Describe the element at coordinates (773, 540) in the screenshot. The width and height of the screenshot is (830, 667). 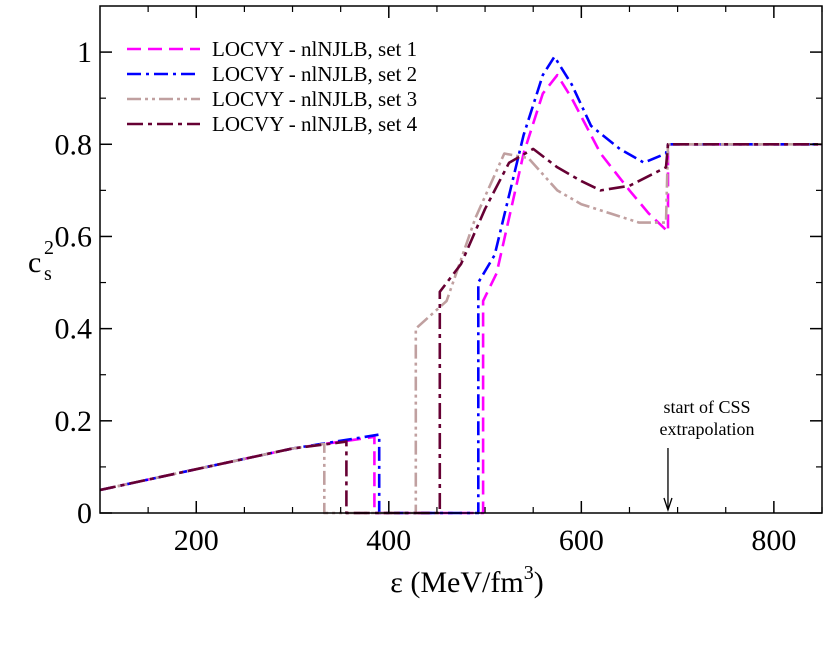
I see `x-tick-label: 800` at that location.